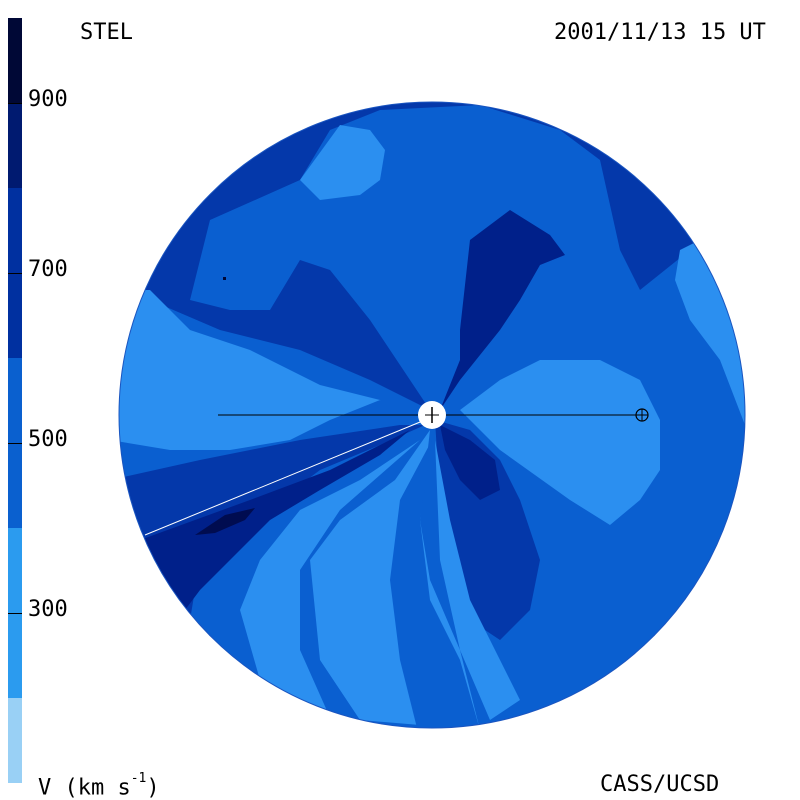 This screenshot has width=800, height=800. I want to click on unit-label-suffix: ), so click(153, 787).